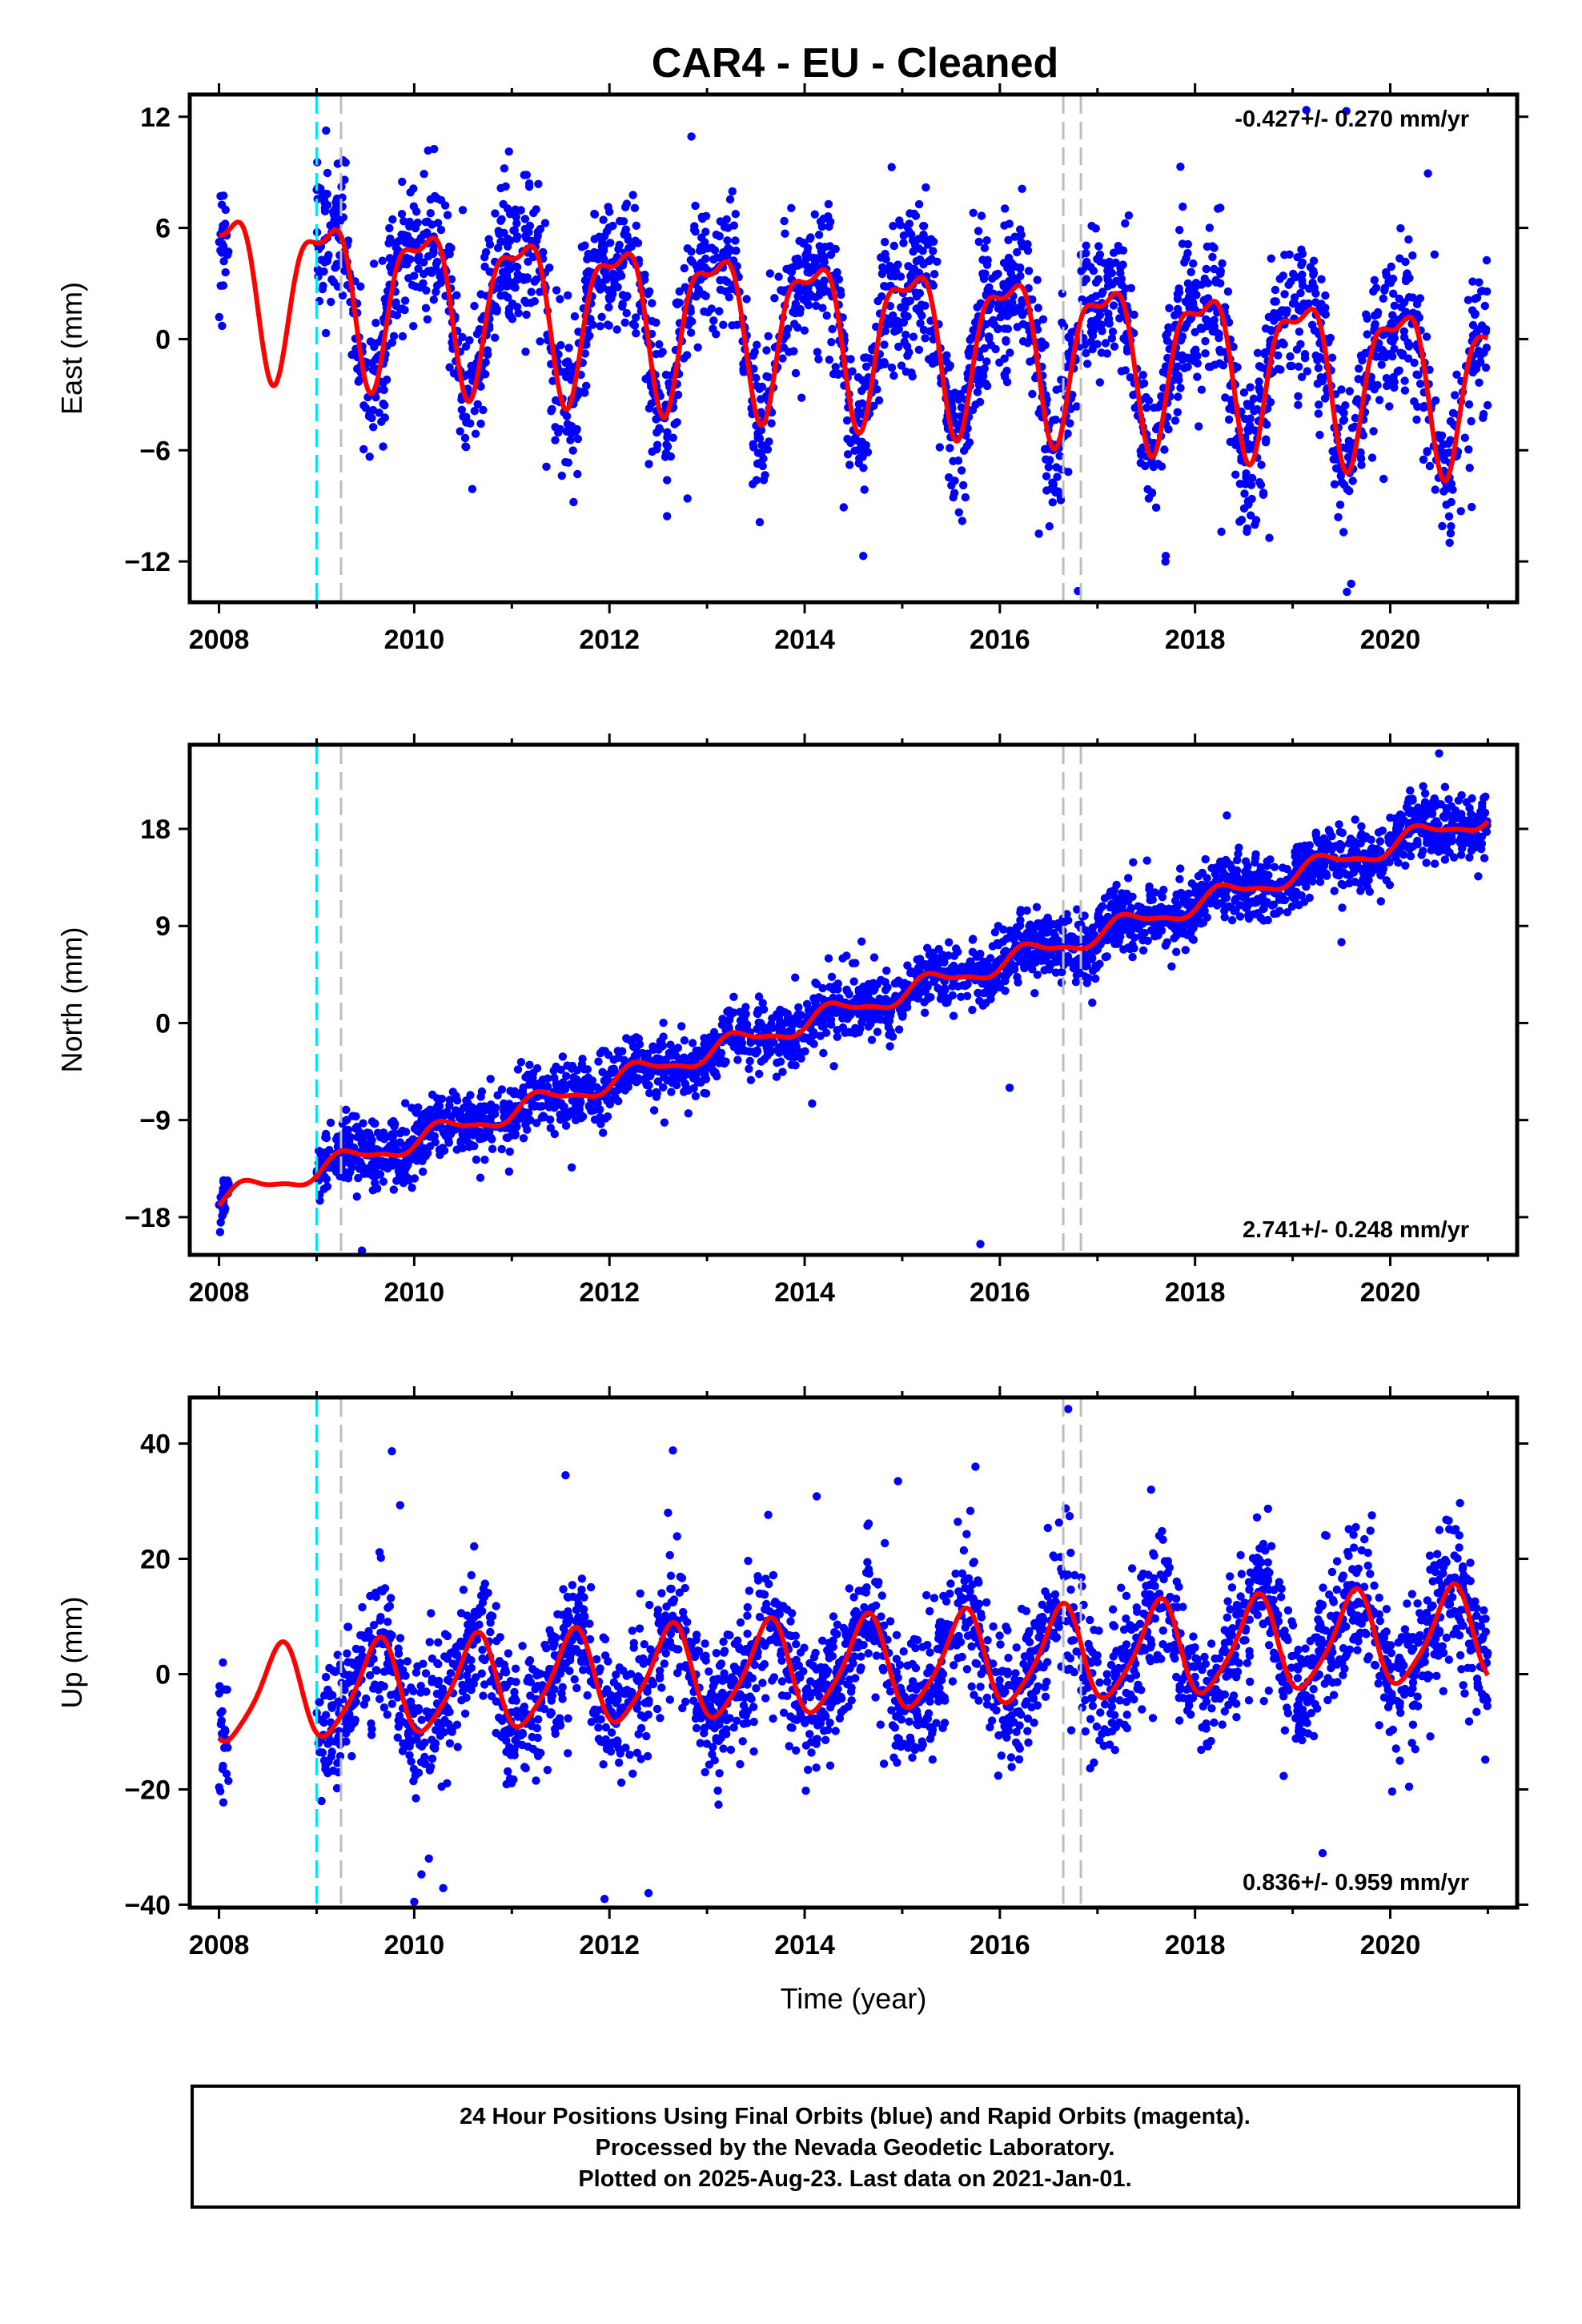 The image size is (1582, 2324). What do you see at coordinates (155, 451) in the screenshot?
I see `y-tick-label: −6` at bounding box center [155, 451].